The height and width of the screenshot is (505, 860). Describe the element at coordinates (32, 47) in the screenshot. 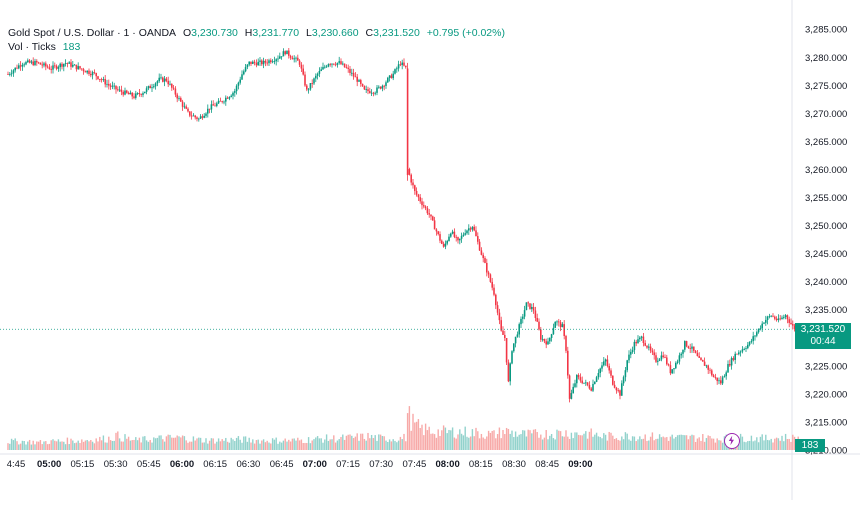

I see `volume-label: Vol · Ticks` at that location.